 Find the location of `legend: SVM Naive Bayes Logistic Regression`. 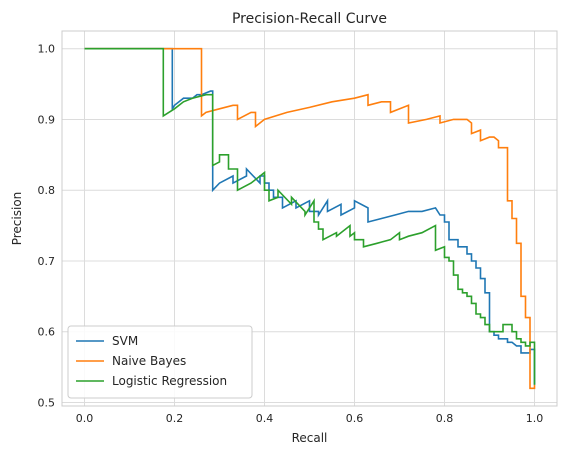

legend: SVM Naive Bayes Logistic Regression is located at coordinates (160, 362).